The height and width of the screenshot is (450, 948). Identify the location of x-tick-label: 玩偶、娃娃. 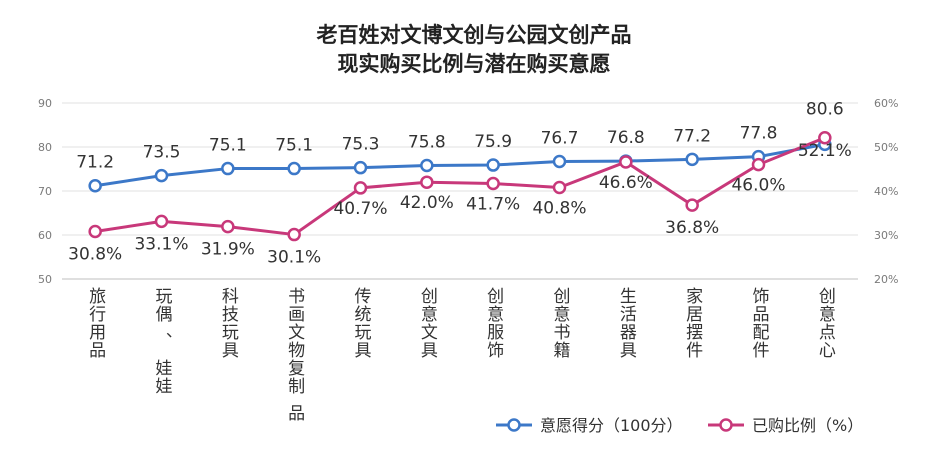
(162, 341).